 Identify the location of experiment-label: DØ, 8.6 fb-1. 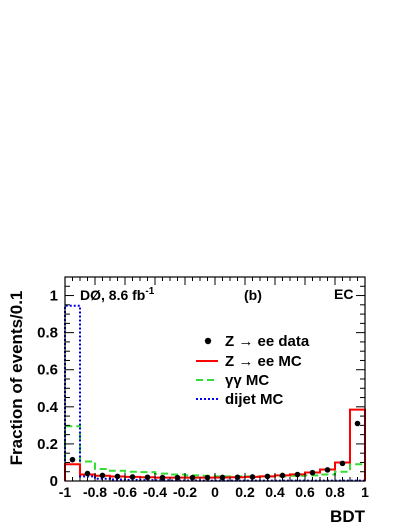
(117, 294).